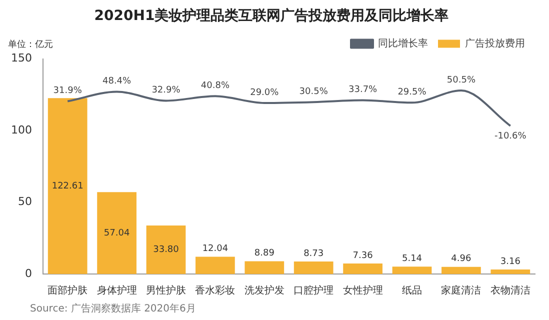 The image size is (549, 320). I want to click on data-label: 5.14, so click(412, 259).